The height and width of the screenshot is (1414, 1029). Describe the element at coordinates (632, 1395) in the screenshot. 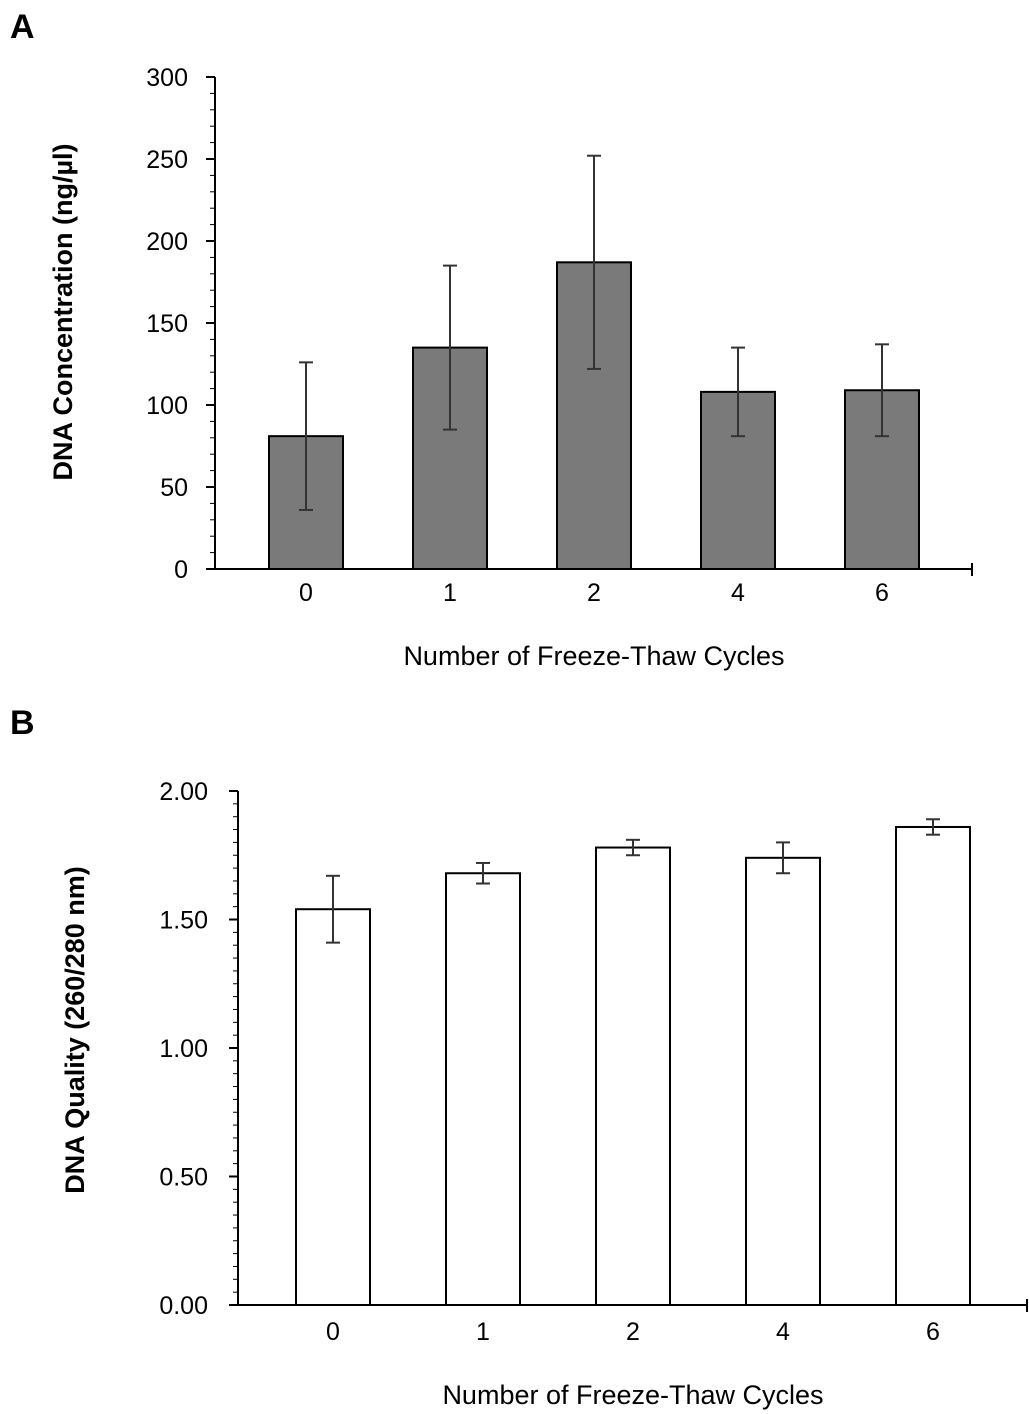

I see `panel-b-x-axis-title: Number of Freeze-Thaw Cycles` at that location.